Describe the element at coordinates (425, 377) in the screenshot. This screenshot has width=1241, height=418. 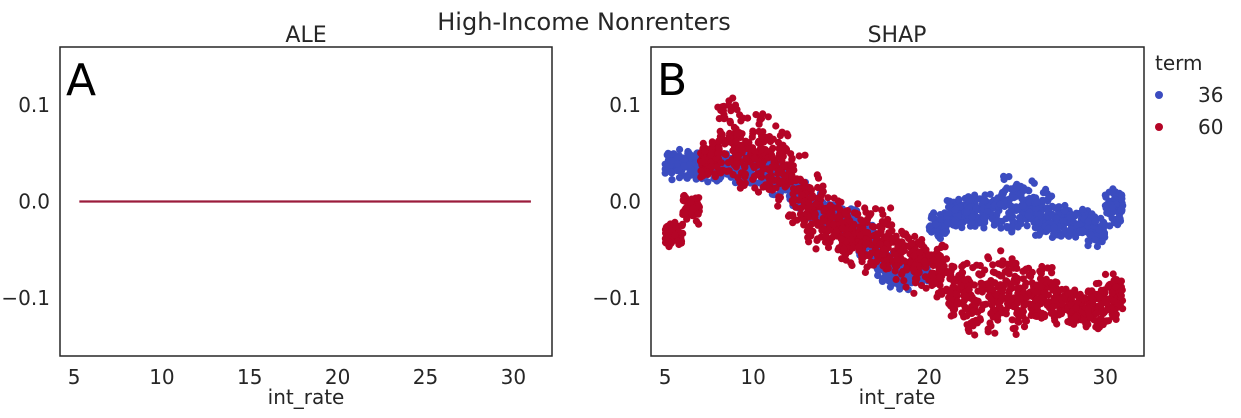
I see `panel-a-xtick-label: 25` at that location.